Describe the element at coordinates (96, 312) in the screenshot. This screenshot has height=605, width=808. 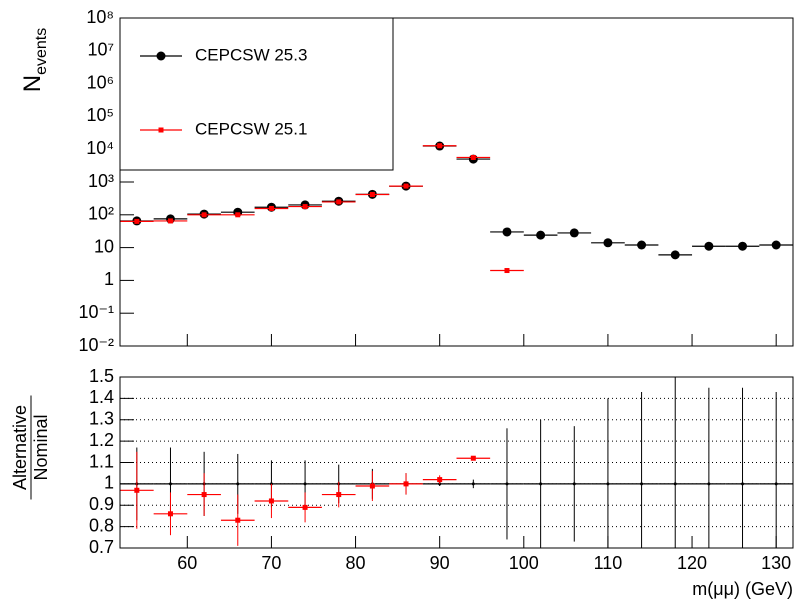
I see `y-tick-label: 10⁻¹` at that location.